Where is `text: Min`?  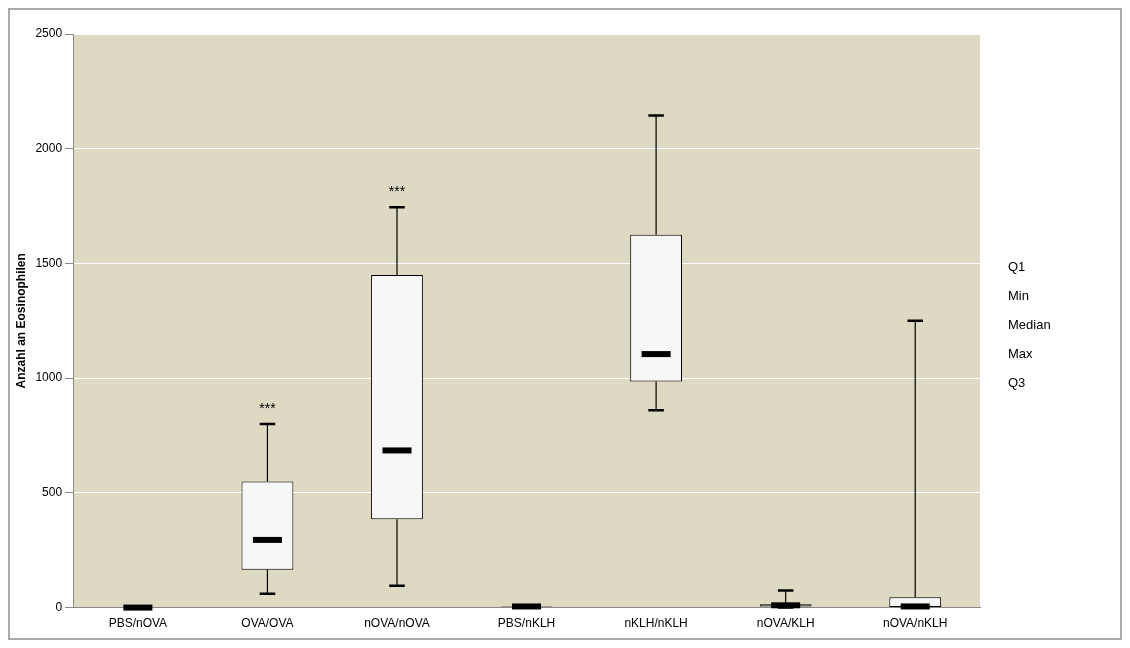 text: Min is located at coordinates (1019, 295).